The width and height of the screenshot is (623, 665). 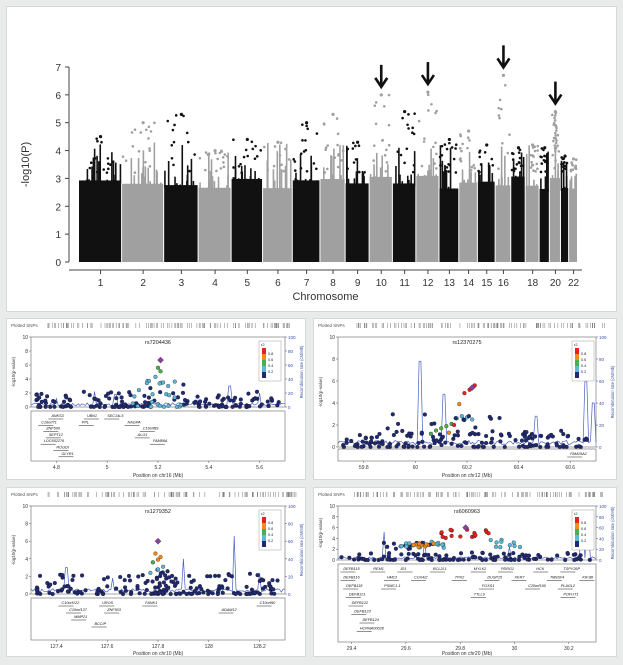 I want to click on peak-point-chr17, so click(x=518, y=148).